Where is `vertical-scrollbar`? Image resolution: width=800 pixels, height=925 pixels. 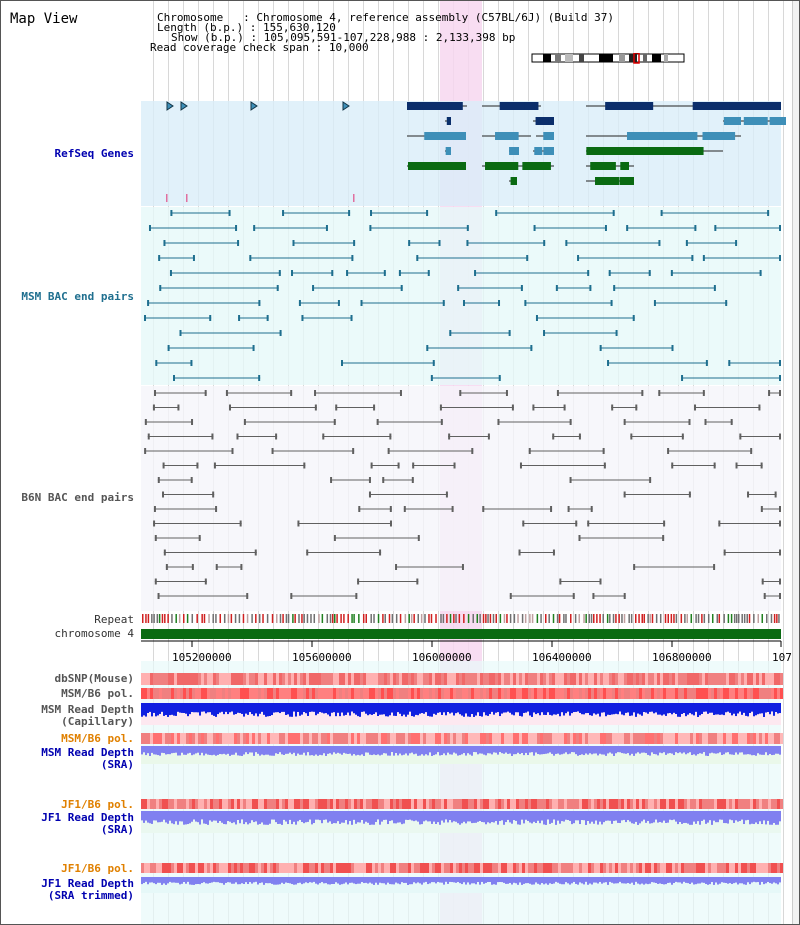
vertical-scrollbar is located at coordinates (795, 462).